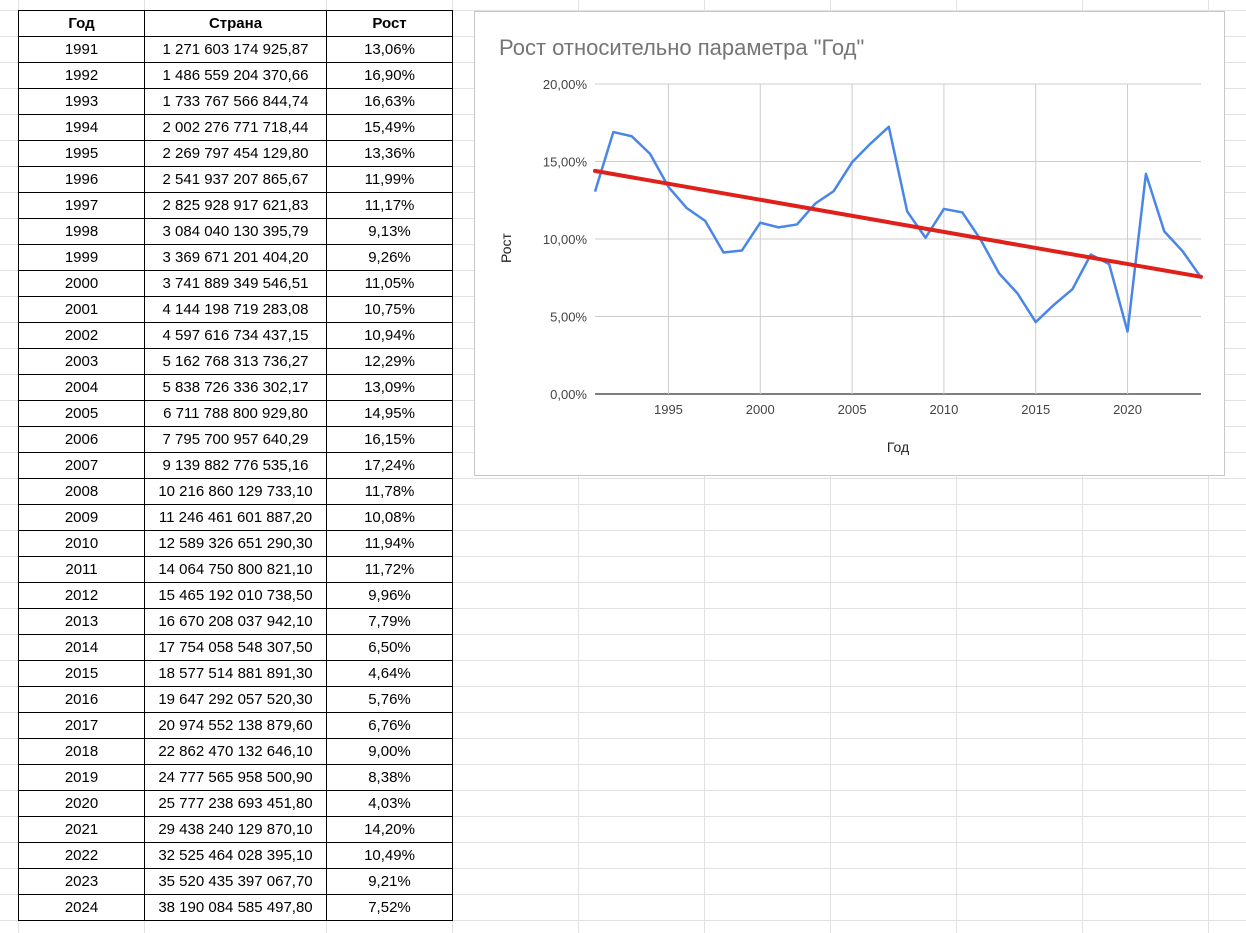 The width and height of the screenshot is (1246, 933). What do you see at coordinates (235, 75) in the screenshot?
I see `cell-country: 1 486 559 204 370,66` at bounding box center [235, 75].